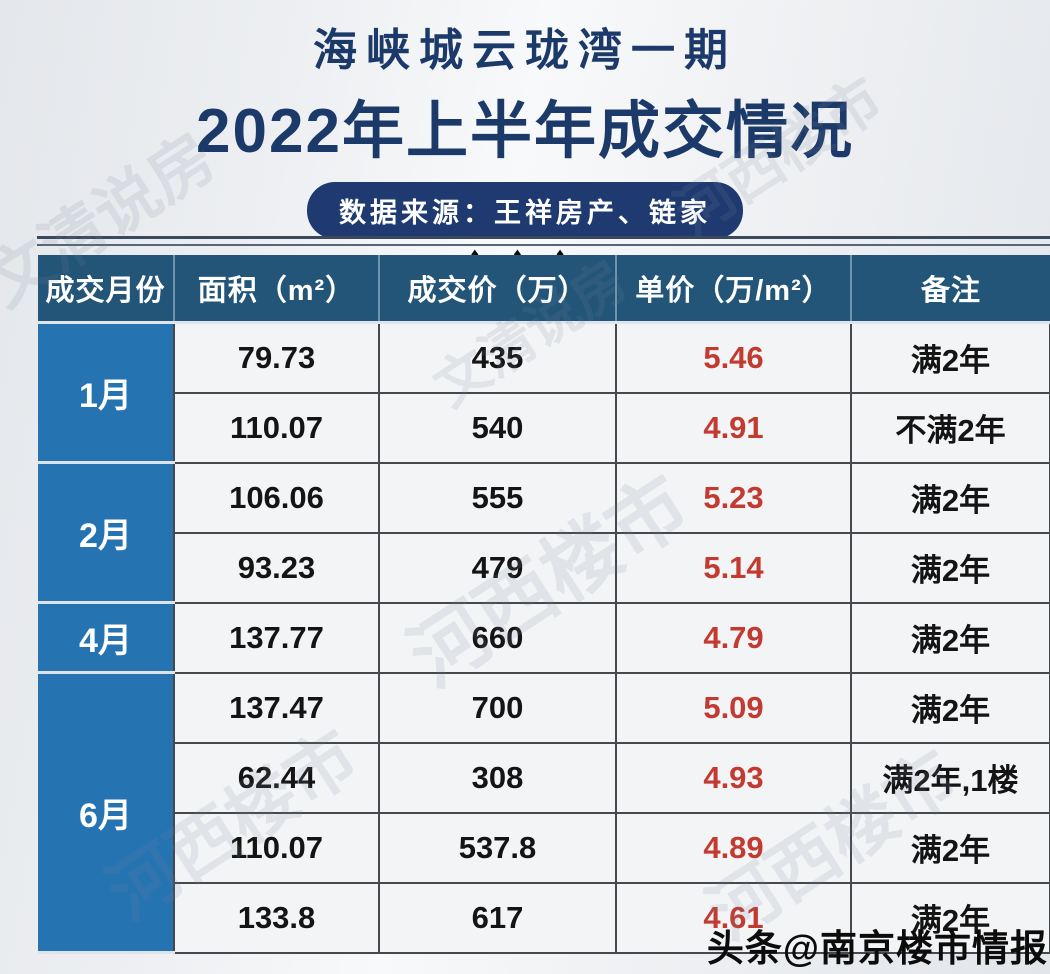 Image resolution: width=1050 pixels, height=974 pixels. Describe the element at coordinates (733, 917) in the screenshot. I see `unit-price-cell: 4.61` at that location.